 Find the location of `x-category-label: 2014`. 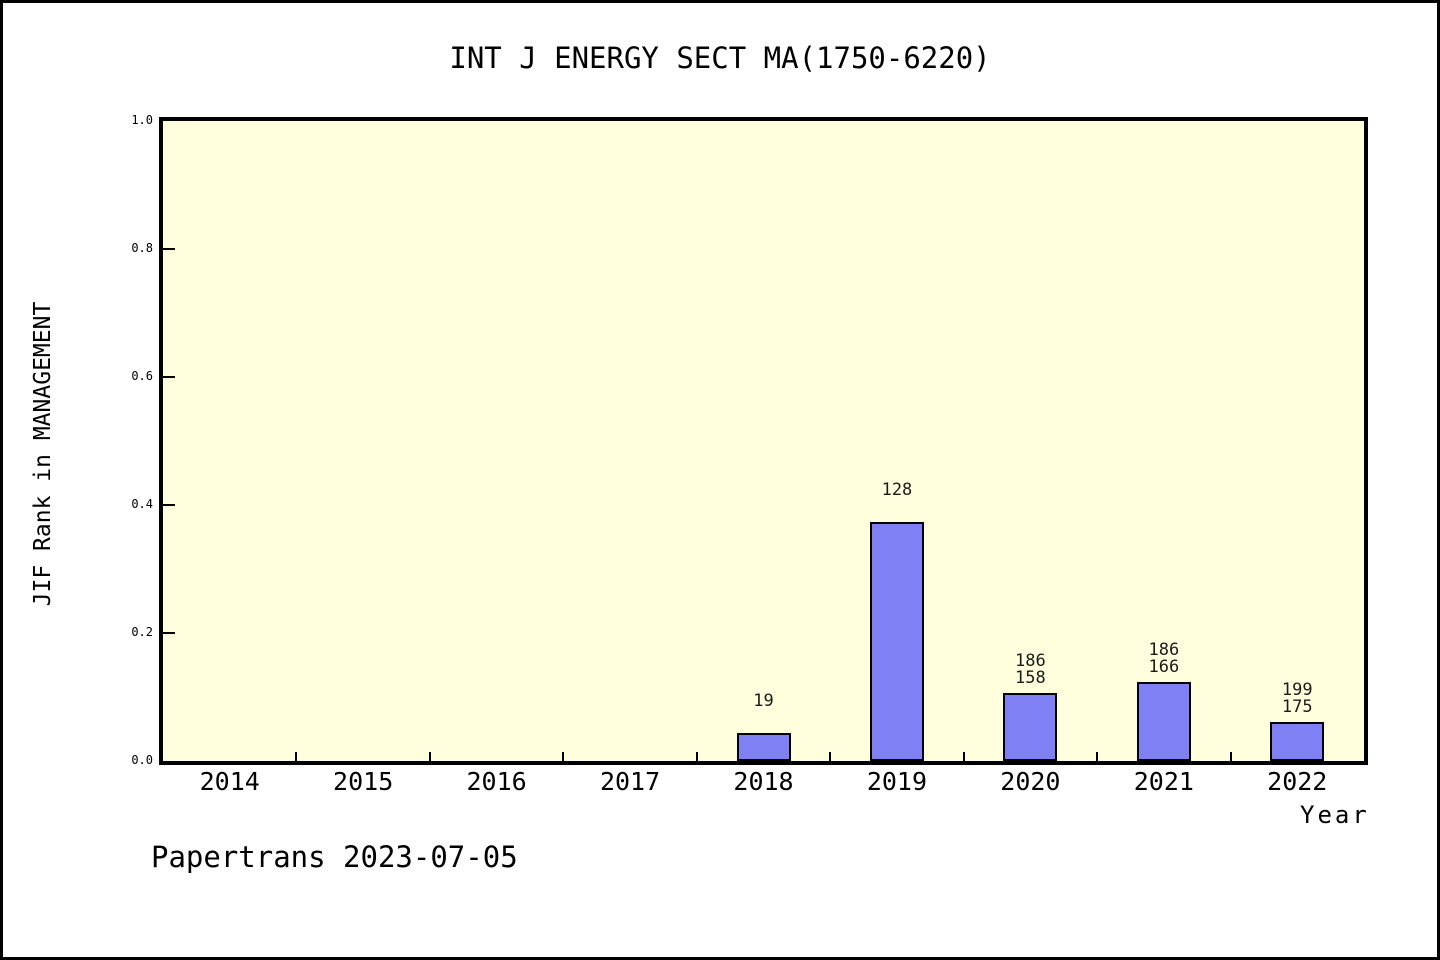

x-category-label: 2014 is located at coordinates (229, 781).